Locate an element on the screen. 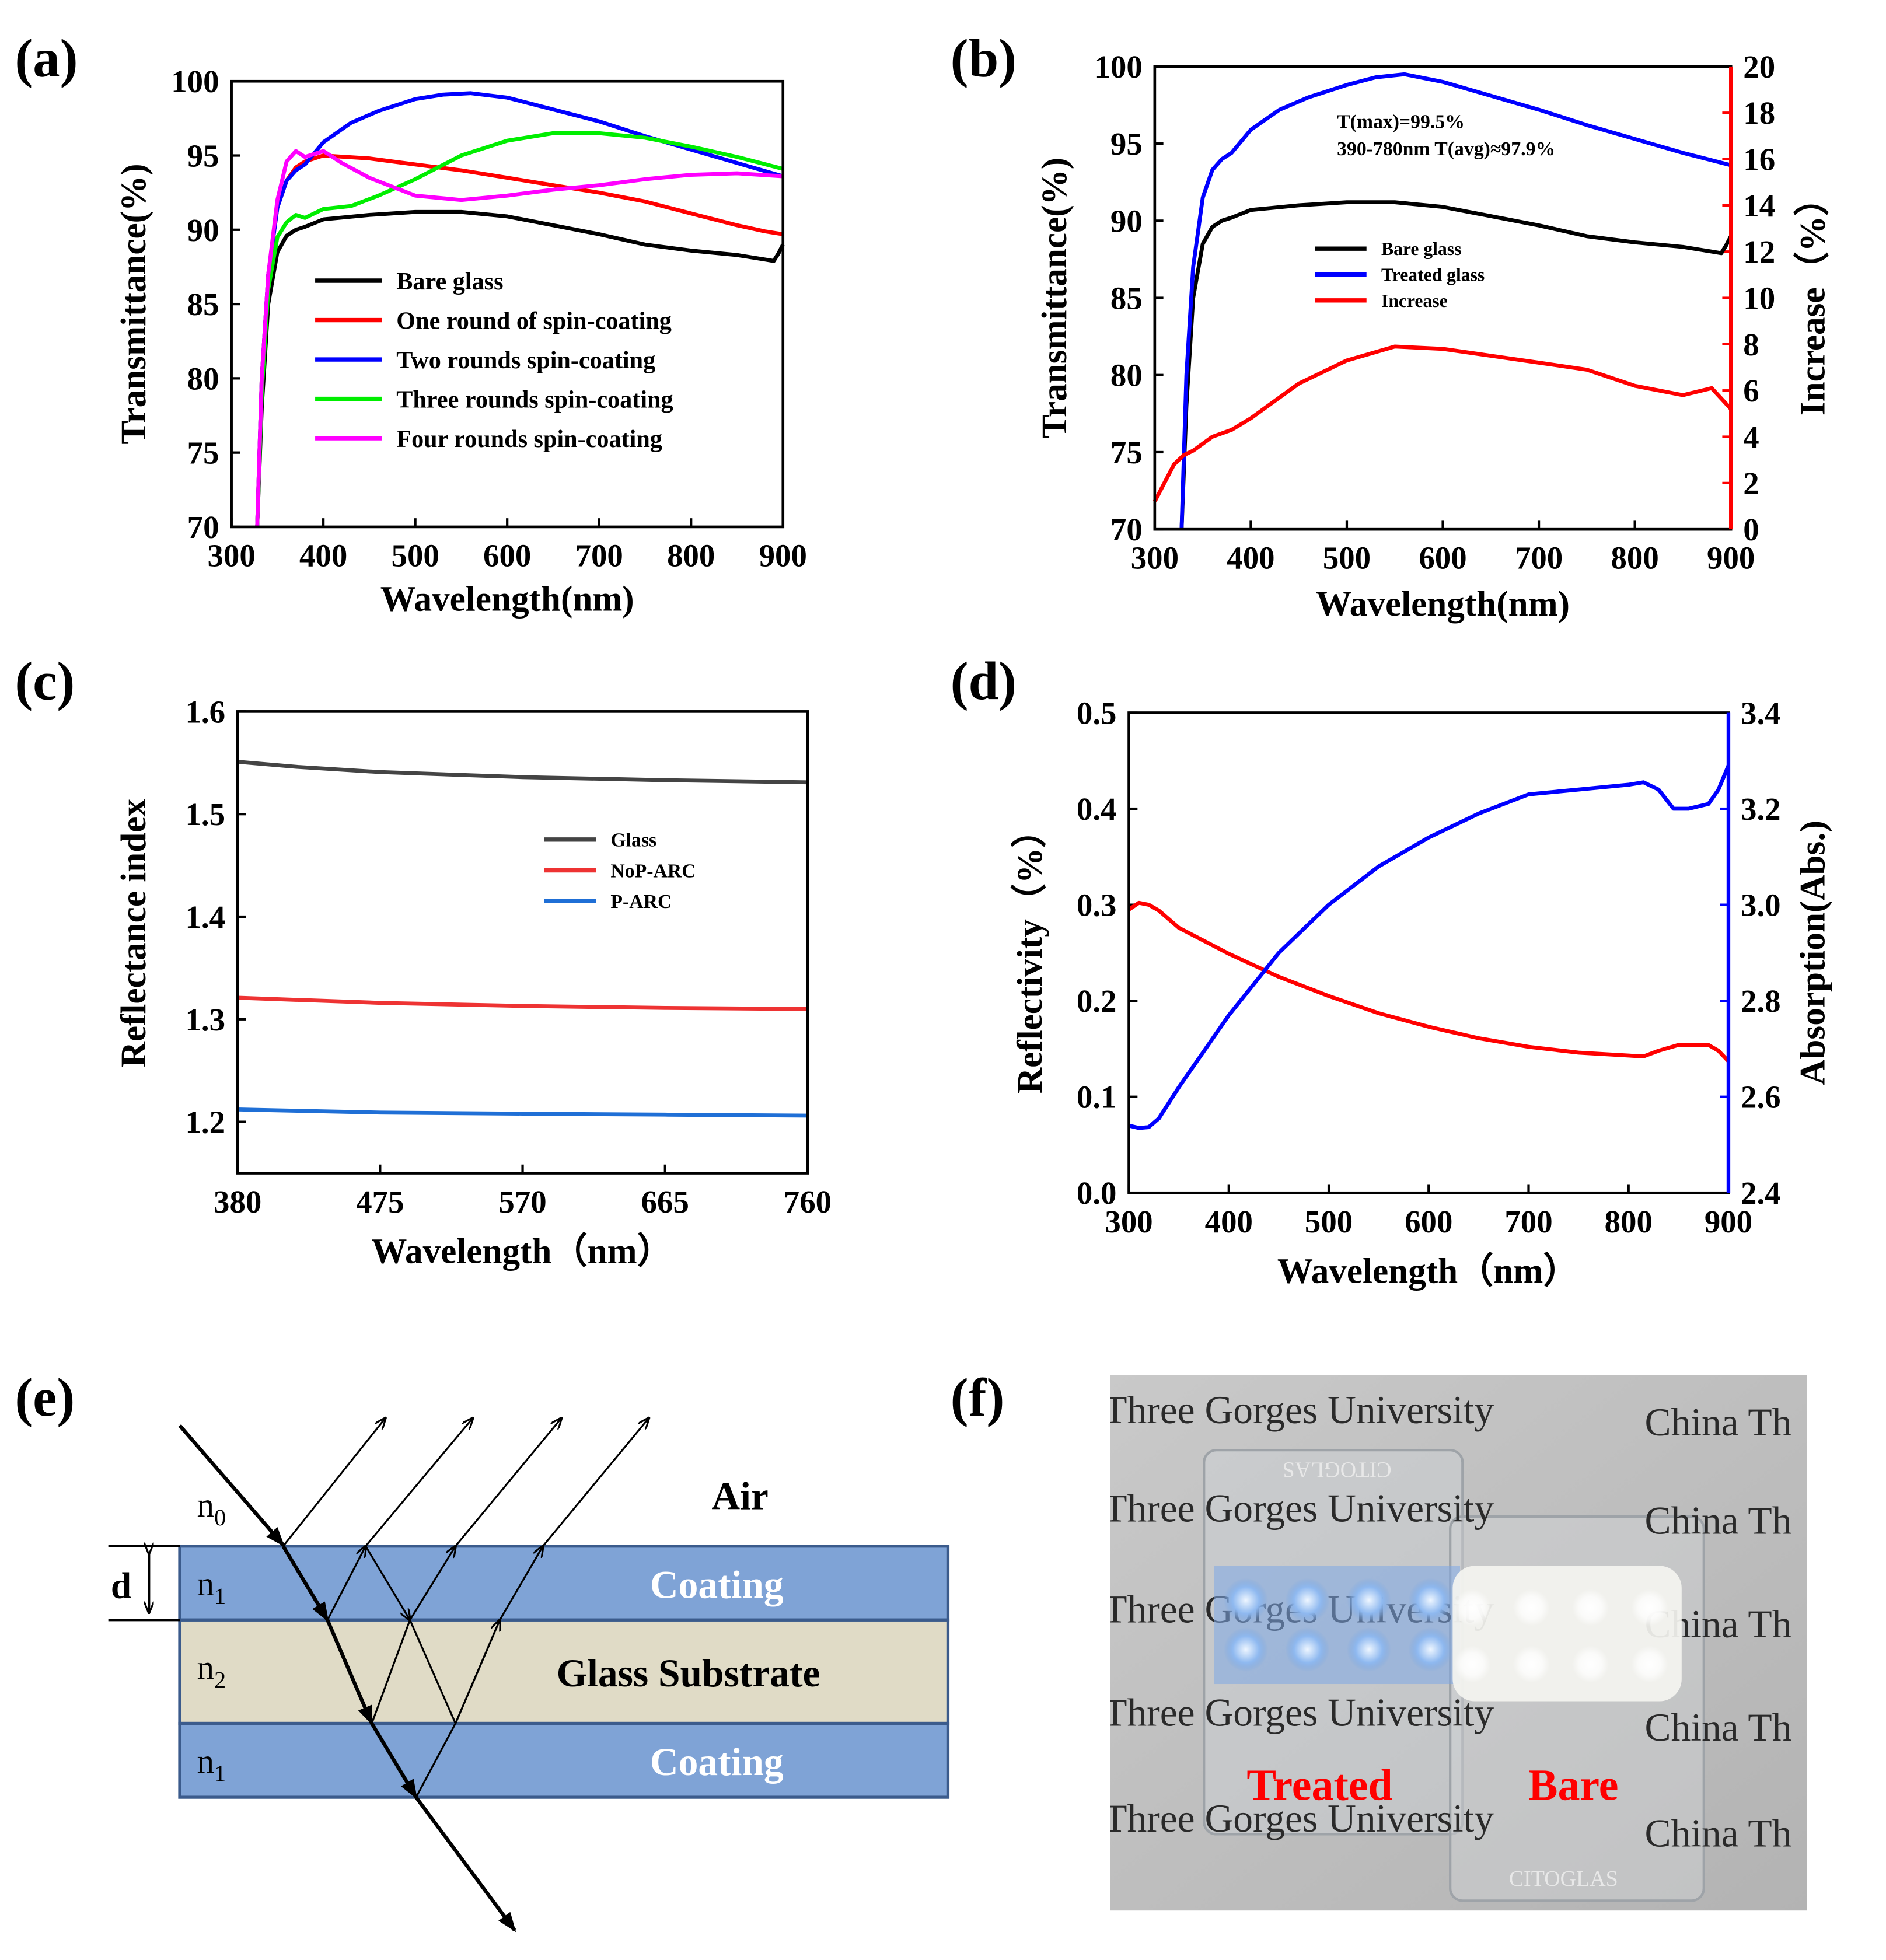  y2-tick-label: 10 is located at coordinates (1759, 298).